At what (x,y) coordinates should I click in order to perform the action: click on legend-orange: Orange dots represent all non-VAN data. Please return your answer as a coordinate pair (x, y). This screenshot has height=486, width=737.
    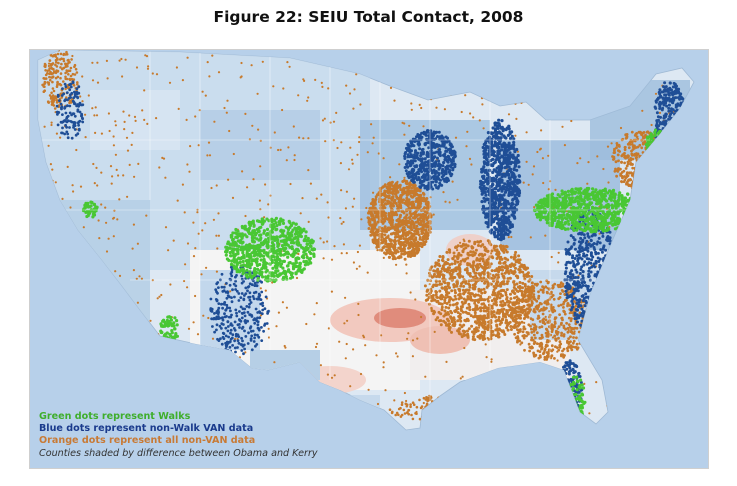
    Looking at the image, I should click on (147, 441).